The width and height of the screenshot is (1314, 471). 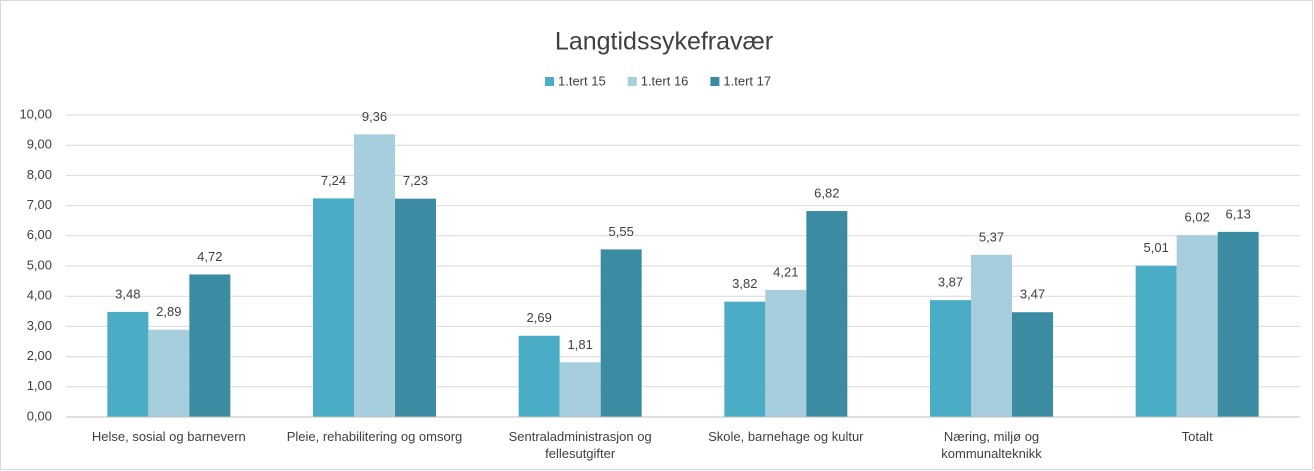 What do you see at coordinates (1197, 436) in the screenshot?
I see `x-tick-label: Totalt` at bounding box center [1197, 436].